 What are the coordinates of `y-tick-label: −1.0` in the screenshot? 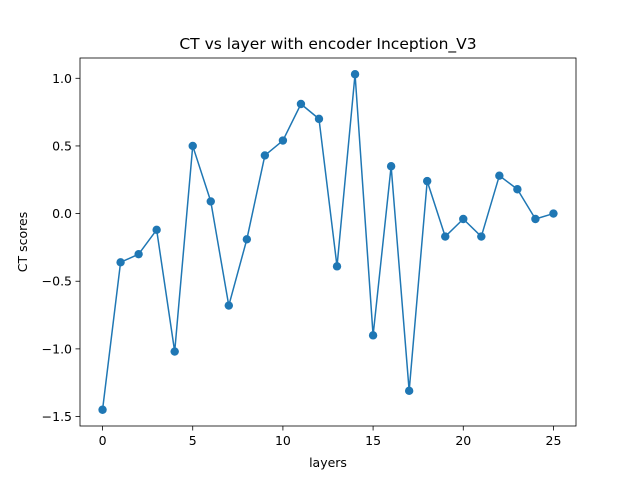 It's located at (57, 348).